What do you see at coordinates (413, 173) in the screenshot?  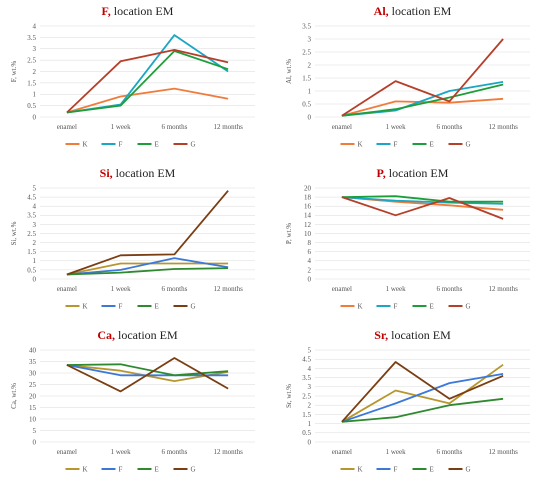 I see `chart-title: P, location EM` at bounding box center [413, 173].